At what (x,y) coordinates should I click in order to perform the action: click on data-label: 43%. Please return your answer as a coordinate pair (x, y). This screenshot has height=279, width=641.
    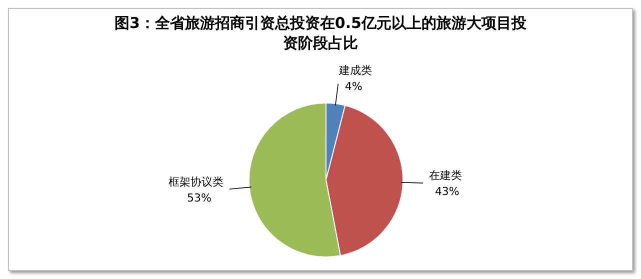
    Looking at the image, I should click on (447, 191).